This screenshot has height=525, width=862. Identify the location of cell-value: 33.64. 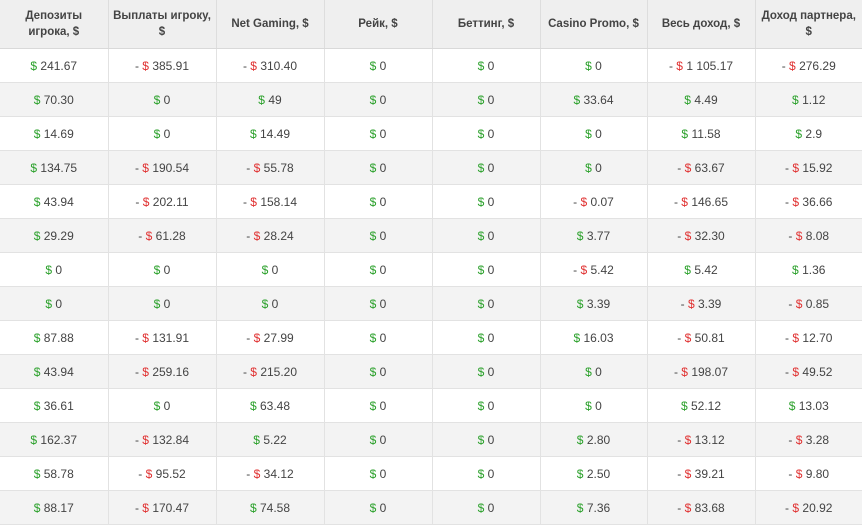
(598, 99).